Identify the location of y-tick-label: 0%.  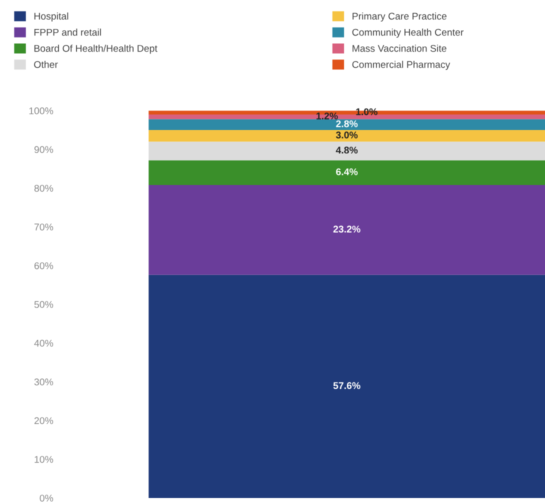
(47, 498).